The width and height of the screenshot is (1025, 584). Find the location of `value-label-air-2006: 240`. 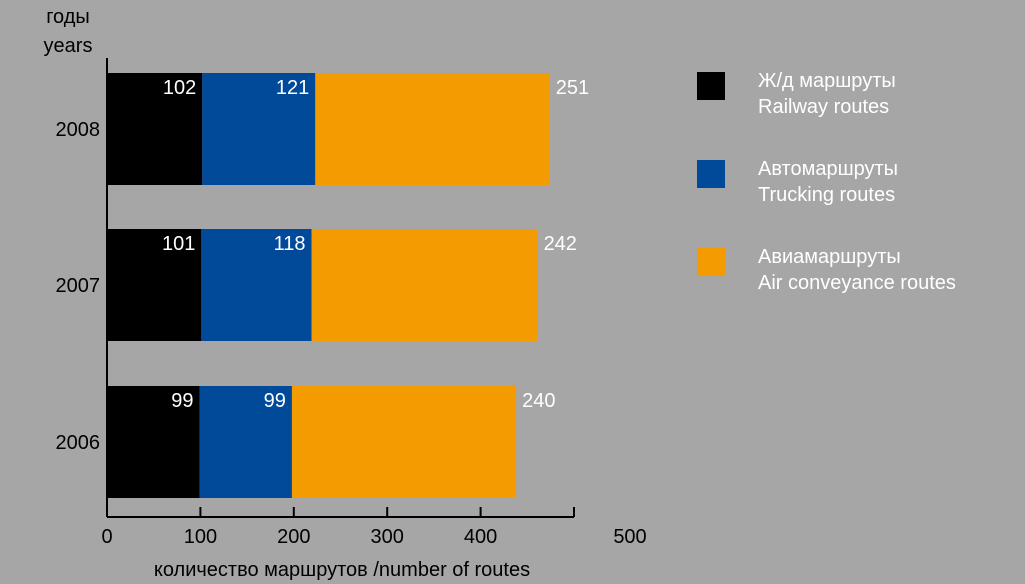

value-label-air-2006: 240 is located at coordinates (538, 401).